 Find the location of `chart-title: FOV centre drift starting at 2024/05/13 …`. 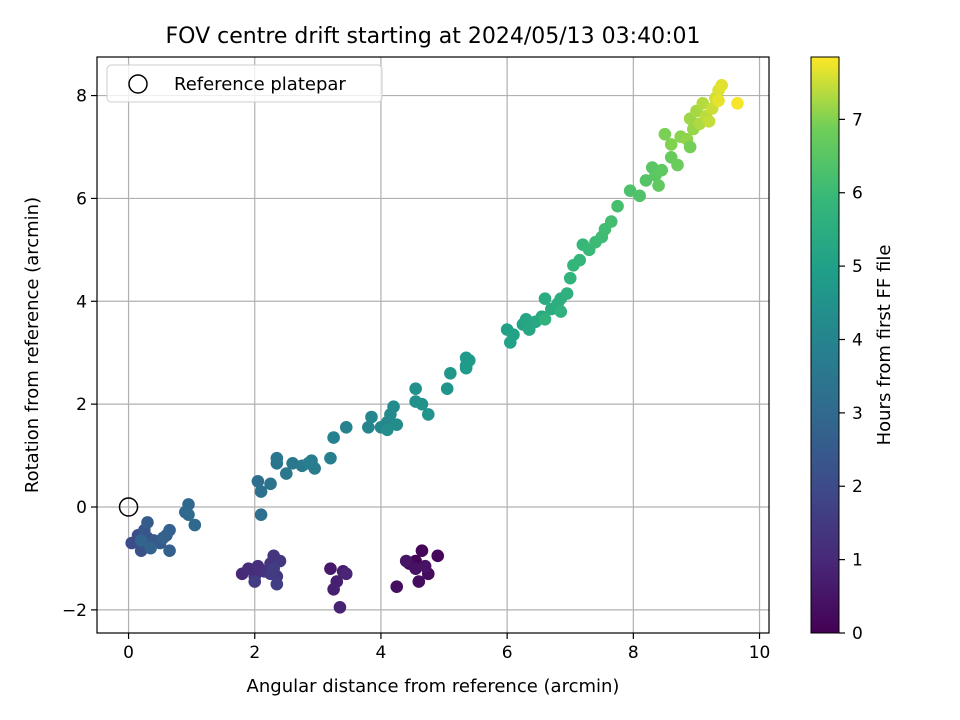

chart-title: FOV centre drift starting at 2024/05/13 … is located at coordinates (433, 36).